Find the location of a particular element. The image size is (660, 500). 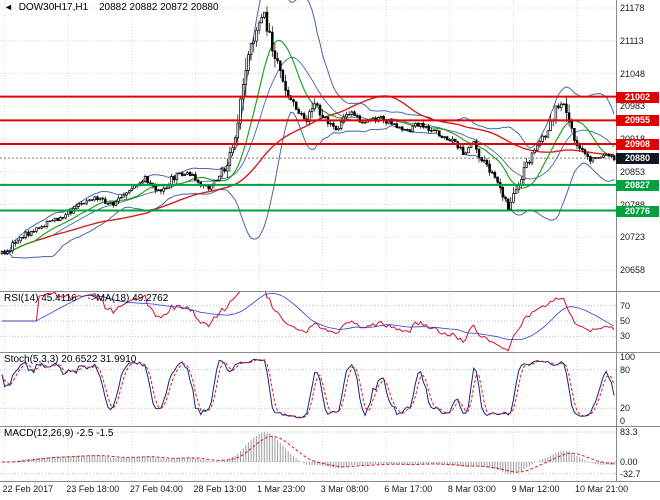

macd-panel-title: MACD(12,26,9) -2.5 -1.5 is located at coordinates (59, 433).